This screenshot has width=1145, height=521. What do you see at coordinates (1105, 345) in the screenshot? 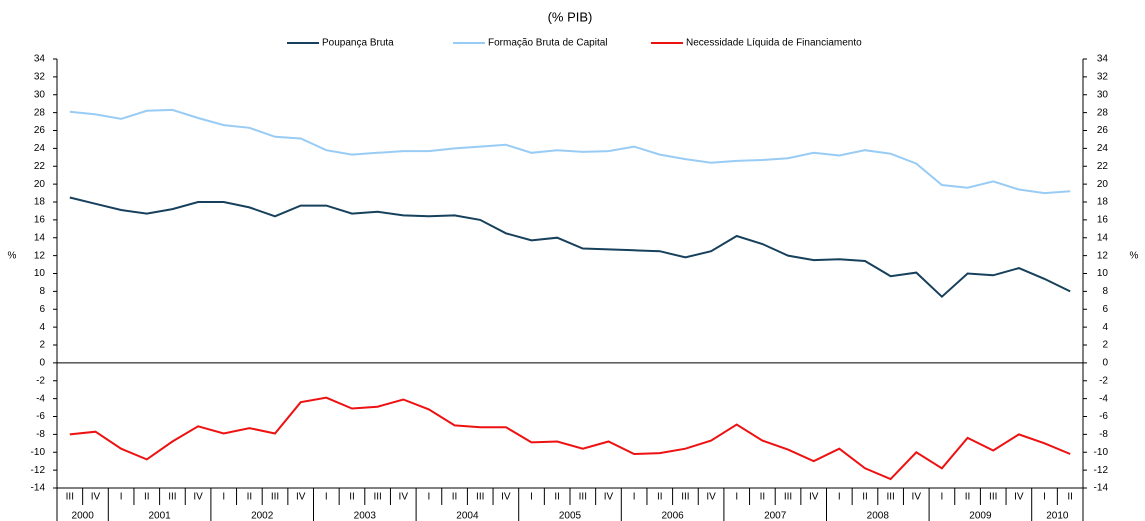
I see `y2-tick-label: 2` at bounding box center [1105, 345].